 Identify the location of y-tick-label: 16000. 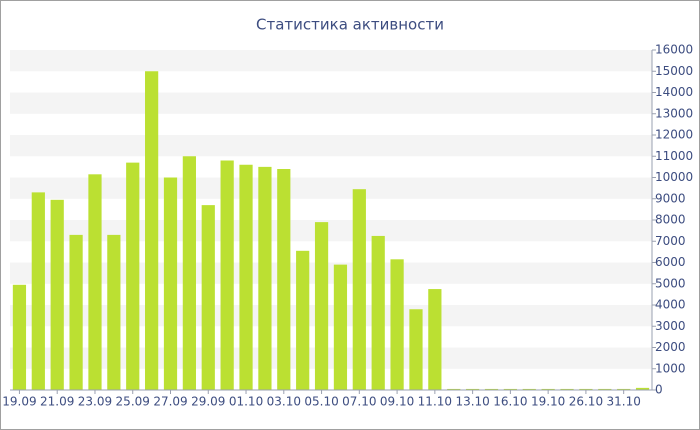
(674, 50).